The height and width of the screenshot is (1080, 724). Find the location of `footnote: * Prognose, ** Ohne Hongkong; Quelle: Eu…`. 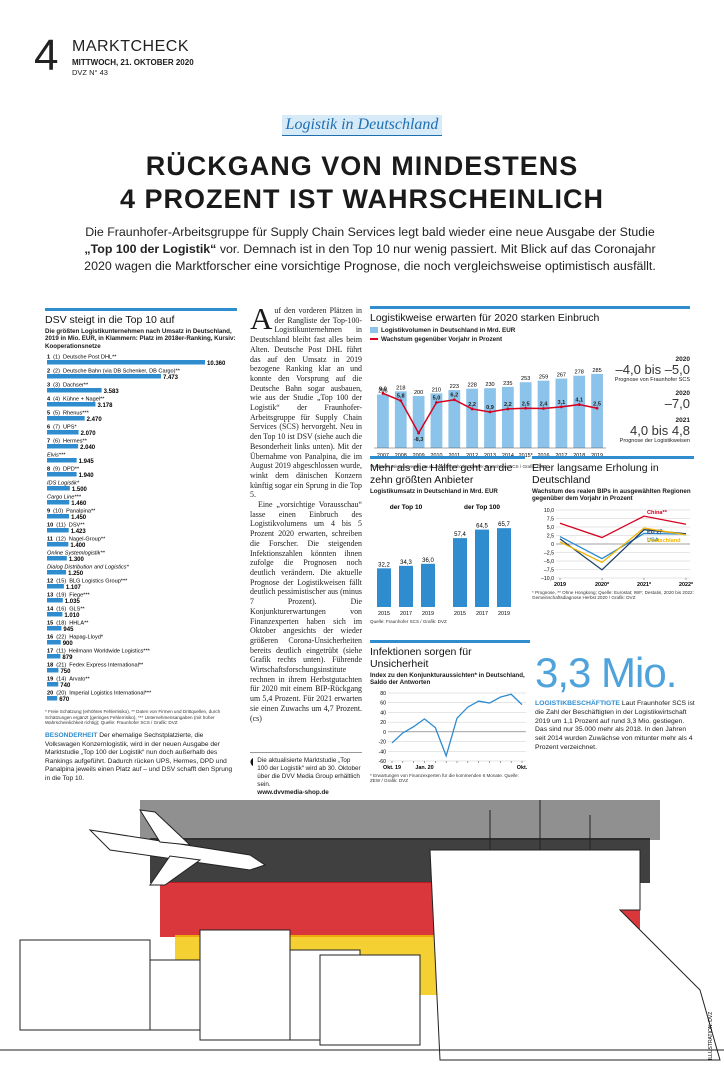

footnote: * Prognose, ** Ohne Hongkong; Quelle: Eu… is located at coordinates (613, 595).